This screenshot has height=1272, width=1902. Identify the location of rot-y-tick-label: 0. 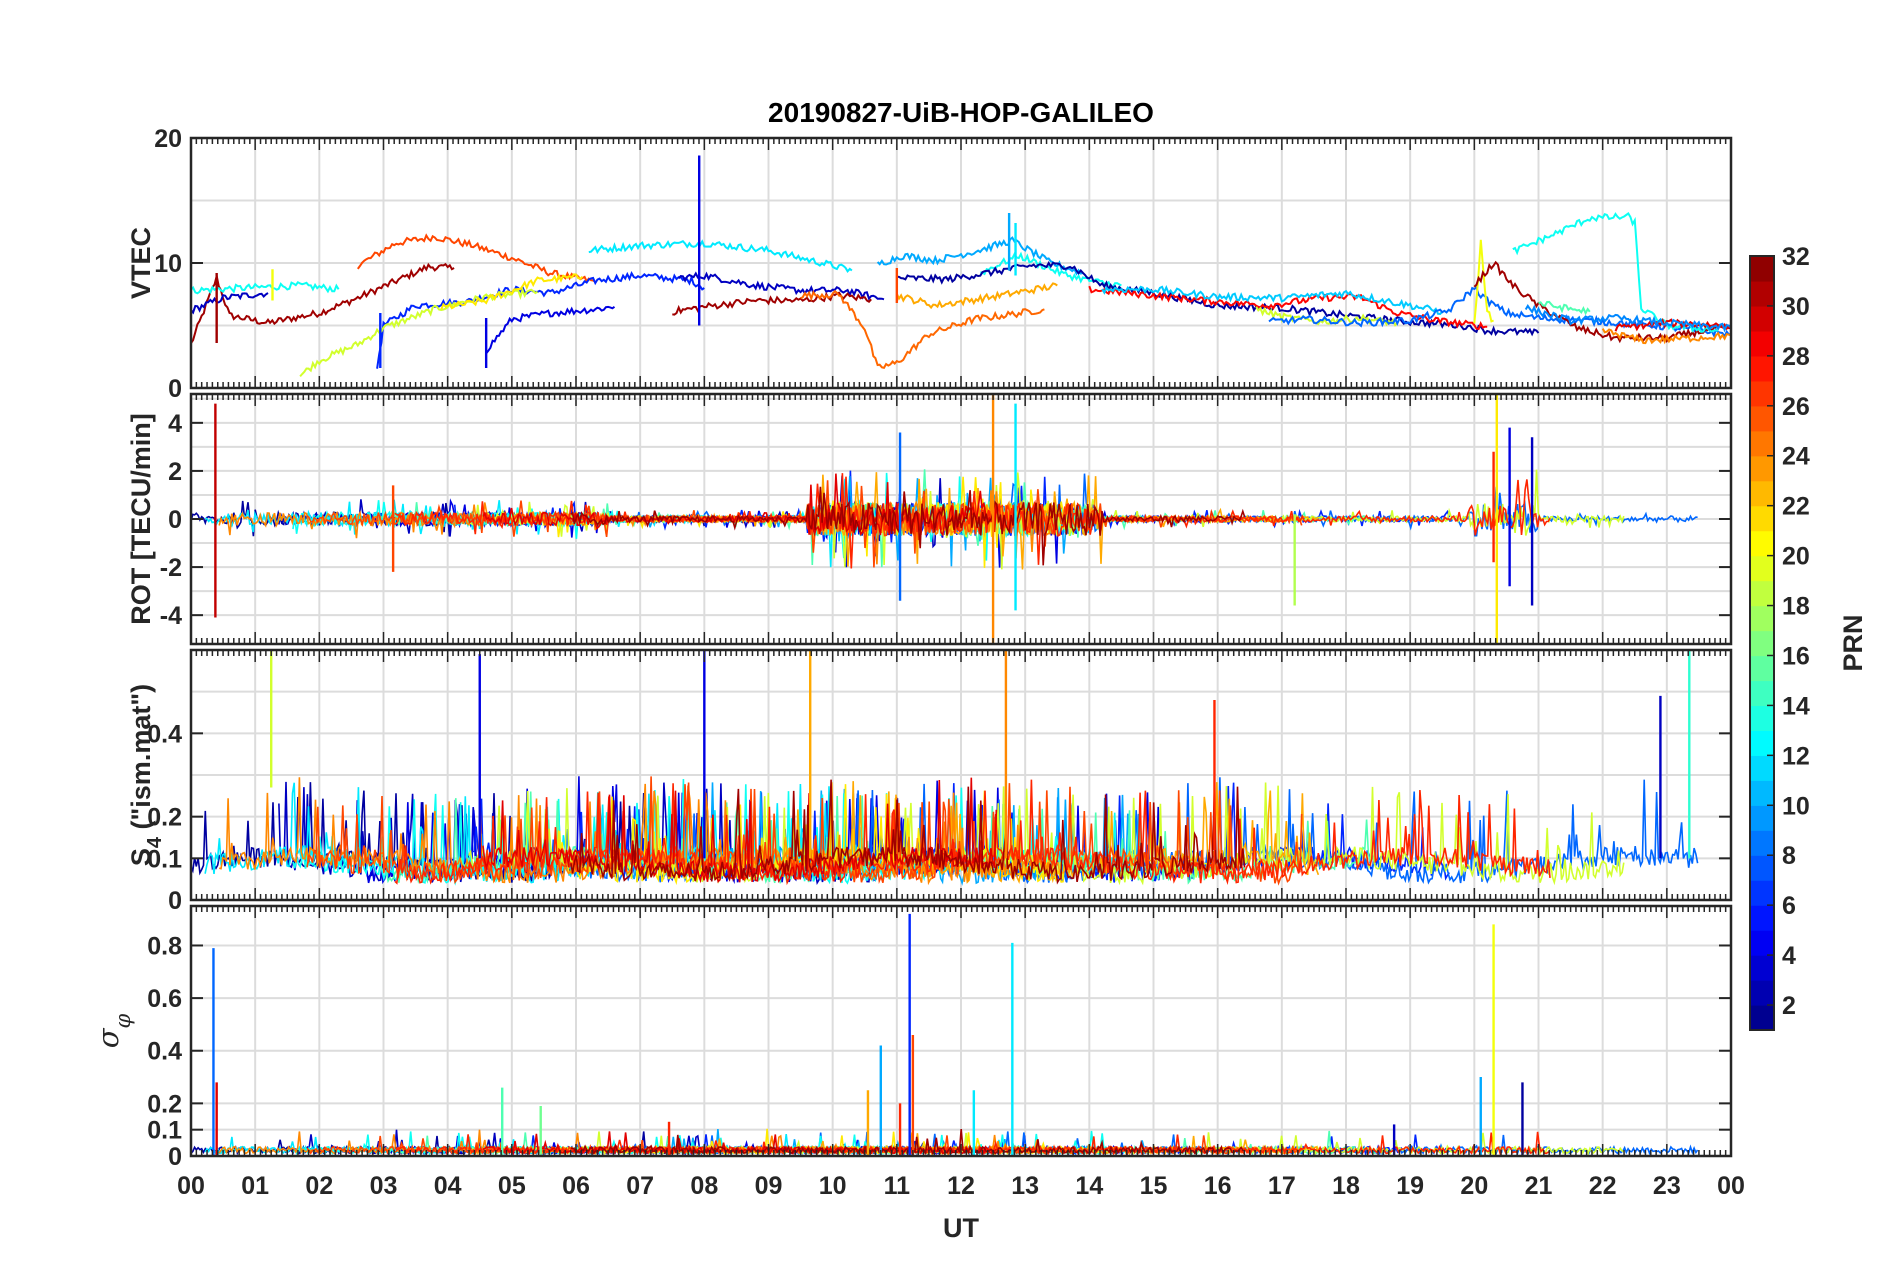
(175, 520).